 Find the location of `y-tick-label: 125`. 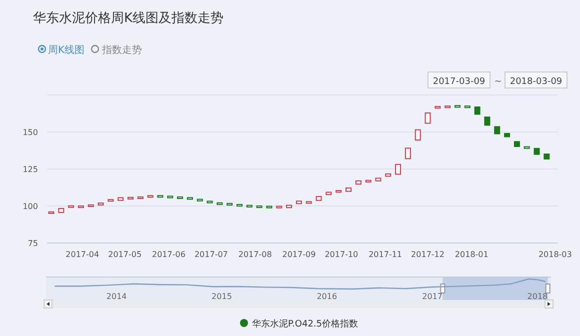

y-tick-label: 125 is located at coordinates (30, 169).